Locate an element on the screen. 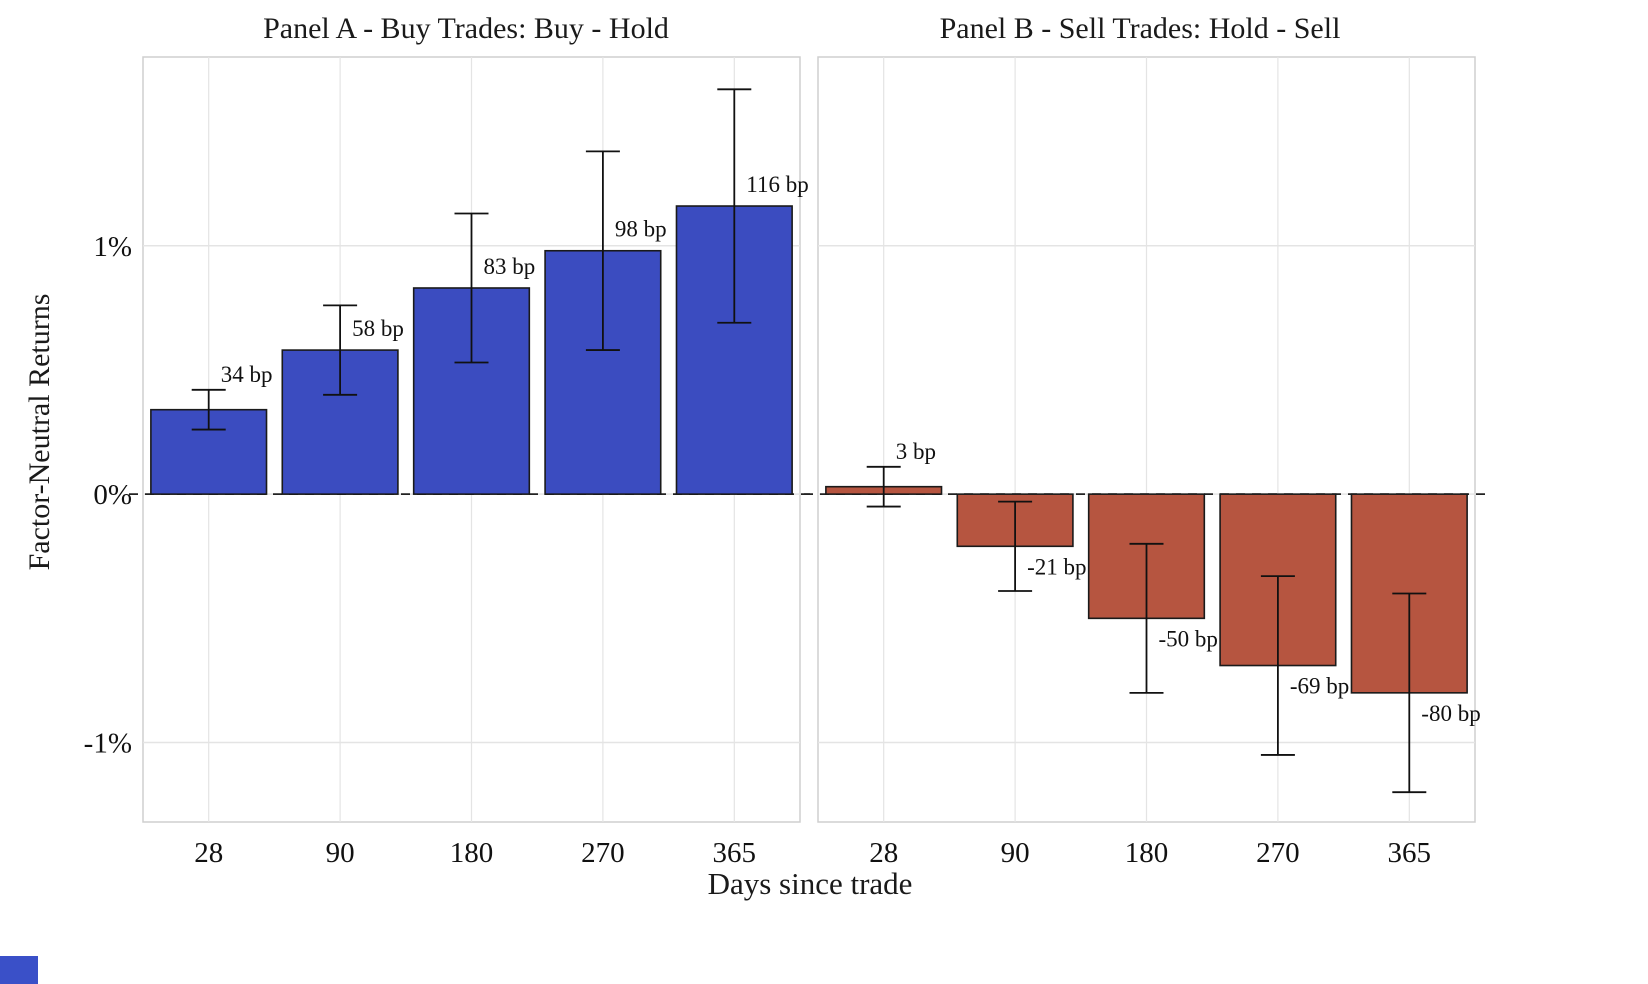 Image resolution: width=1648 pixels, height=984 pixels. y-tick-label: -1% is located at coordinates (108, 744).